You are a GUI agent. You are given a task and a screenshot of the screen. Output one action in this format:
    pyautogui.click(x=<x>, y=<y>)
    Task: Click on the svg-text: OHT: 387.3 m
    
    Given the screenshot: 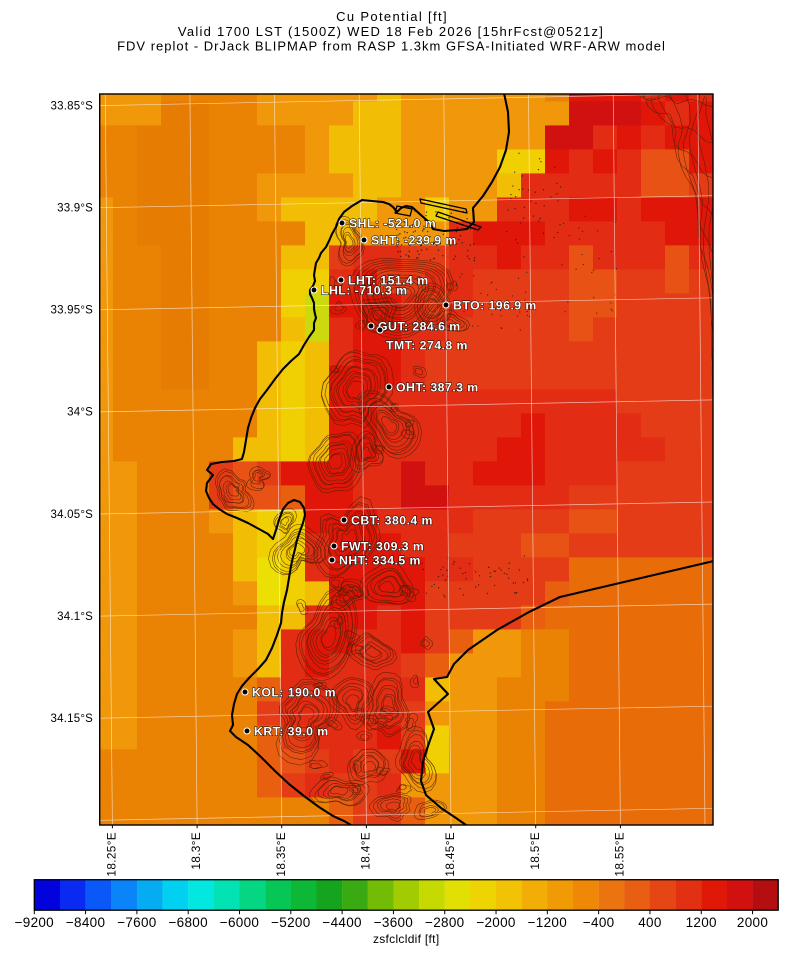 What is the action you would take?
    pyautogui.click(x=437, y=388)
    